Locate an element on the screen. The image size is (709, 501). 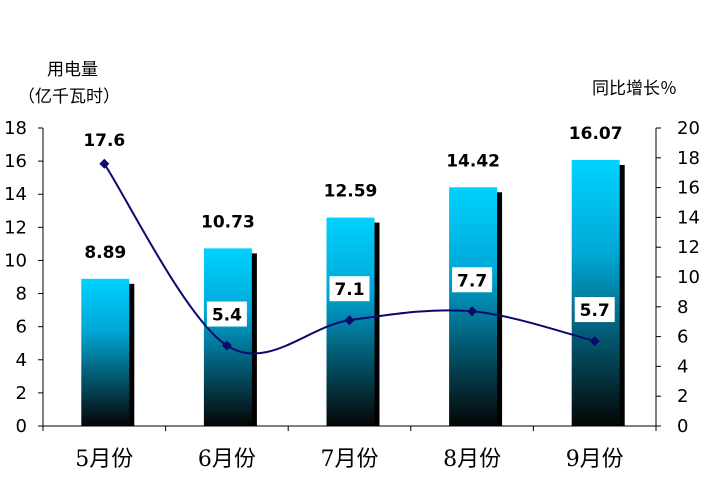
right-tick-label: 12 is located at coordinates (688, 247).